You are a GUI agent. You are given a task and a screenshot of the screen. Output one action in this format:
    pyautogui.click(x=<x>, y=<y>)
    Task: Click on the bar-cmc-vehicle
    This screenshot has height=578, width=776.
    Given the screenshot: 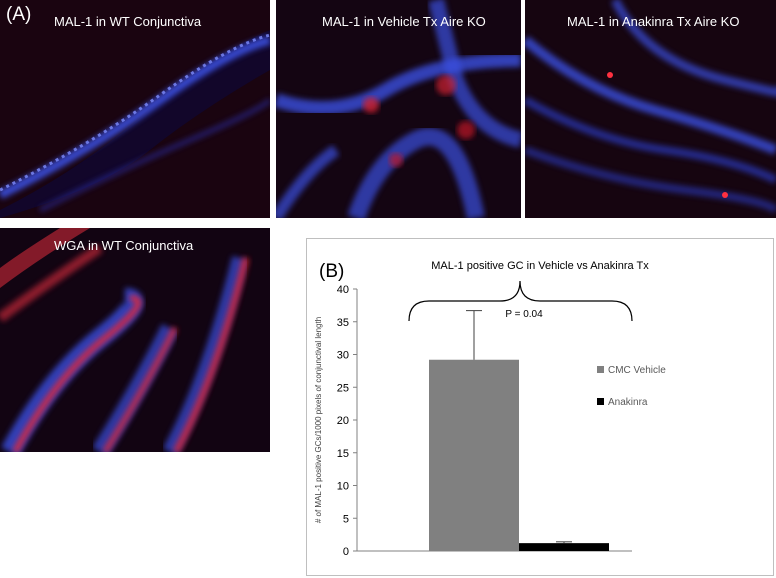 What is the action you would take?
    pyautogui.click(x=474, y=455)
    